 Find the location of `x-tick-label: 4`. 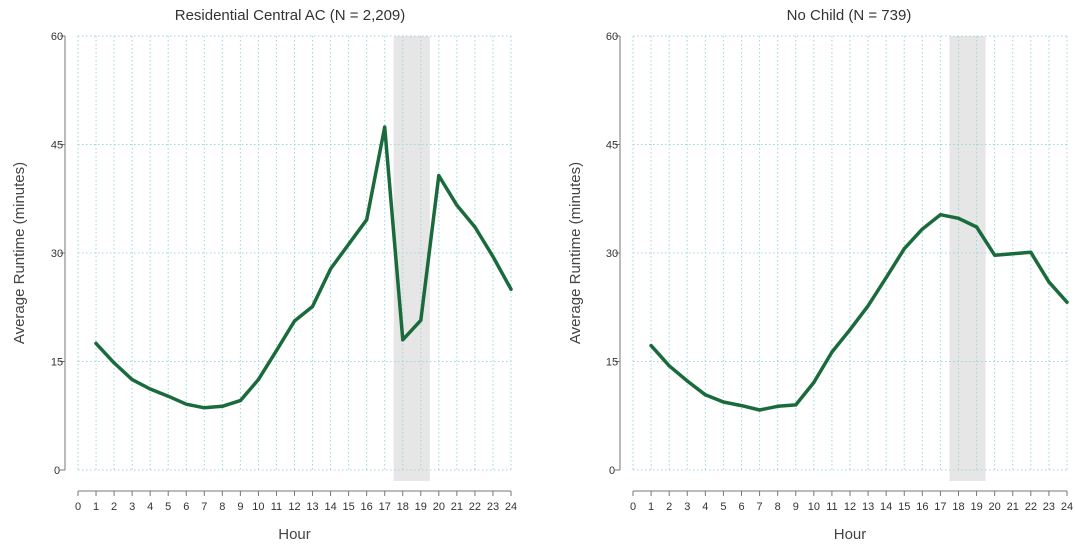

x-tick-label: 4 is located at coordinates (705, 507).